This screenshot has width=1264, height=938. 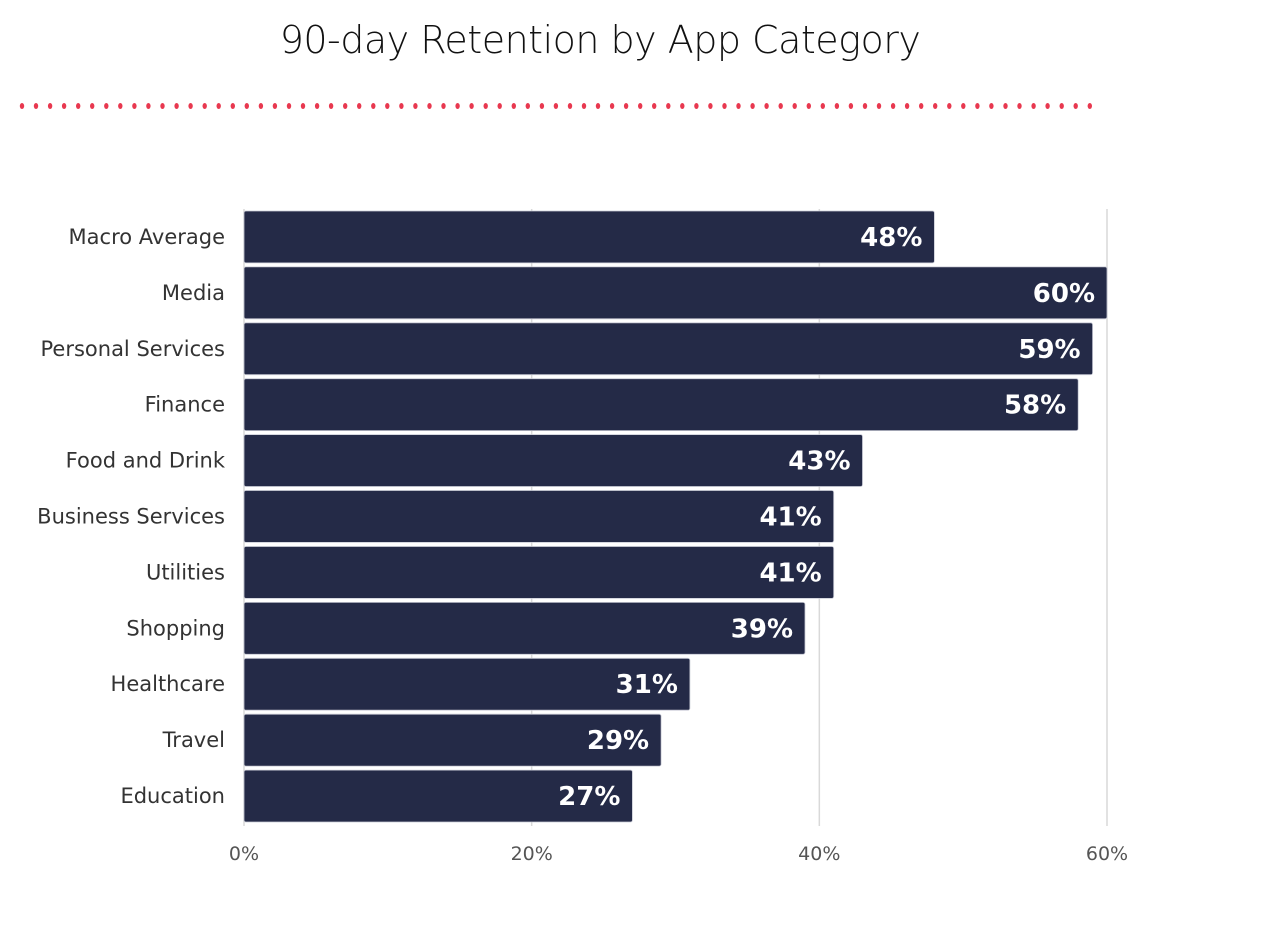 I want to click on category-label: Healthcare, so click(x=168, y=684).